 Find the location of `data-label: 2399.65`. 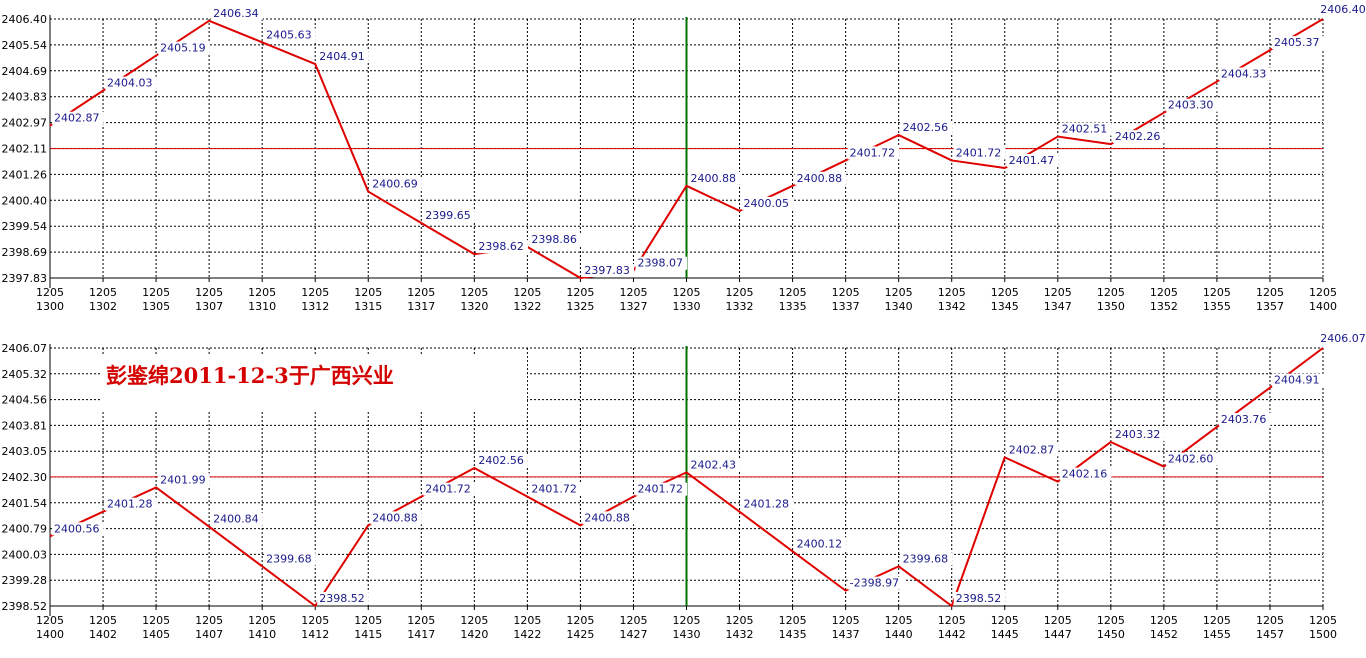

data-label: 2399.65 is located at coordinates (448, 215).